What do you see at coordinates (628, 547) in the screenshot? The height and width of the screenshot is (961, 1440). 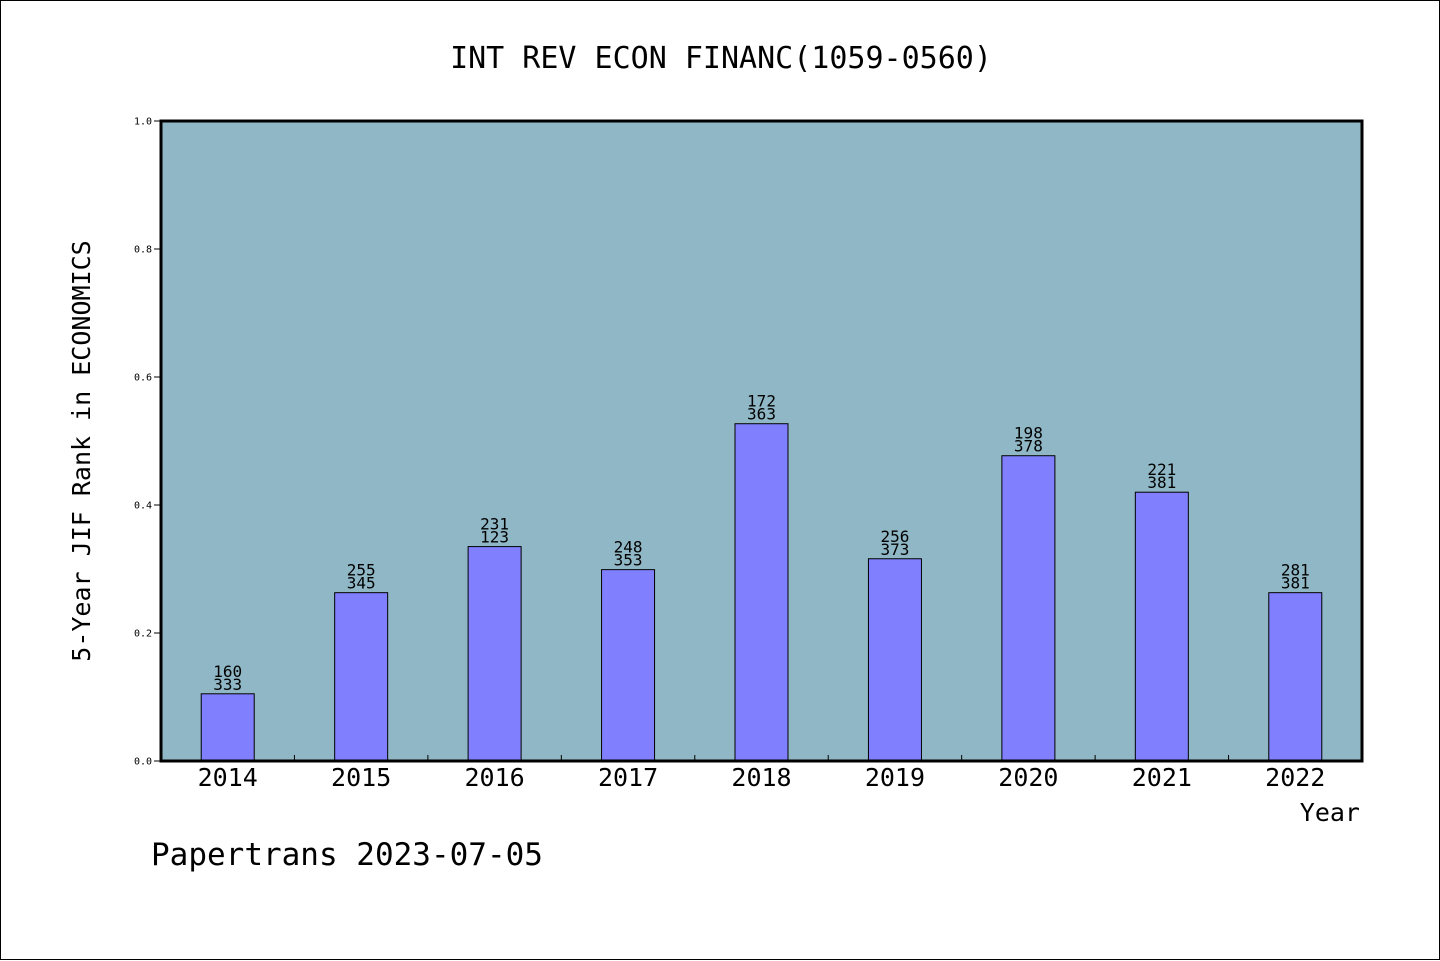 I see `bar-rank-label: 248` at bounding box center [628, 547].